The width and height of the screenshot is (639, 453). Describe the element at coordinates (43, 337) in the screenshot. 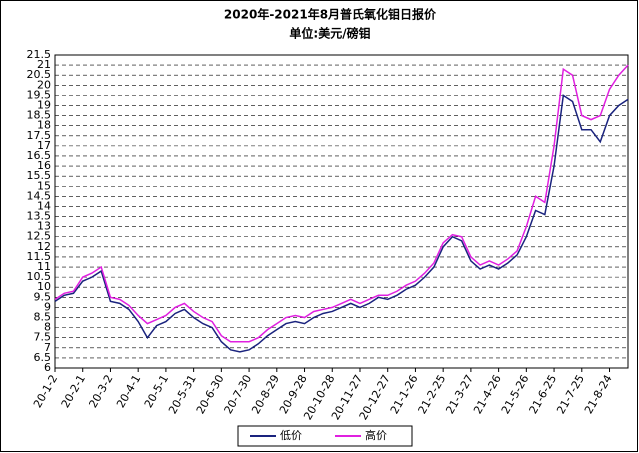

I see `y-tick-label: 7.5` at that location.